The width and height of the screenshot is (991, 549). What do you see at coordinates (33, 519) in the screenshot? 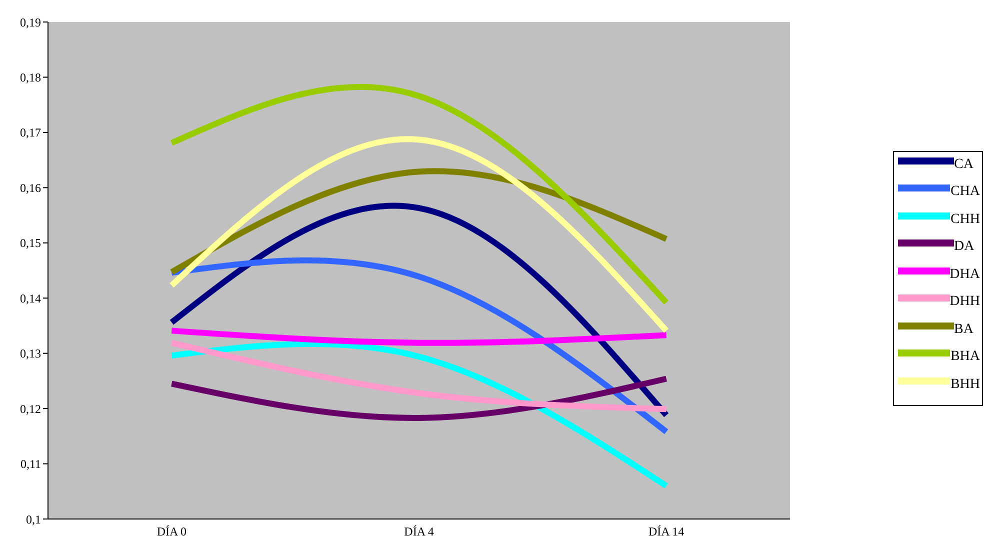
I see `y-tick-label: 0,1` at bounding box center [33, 519].